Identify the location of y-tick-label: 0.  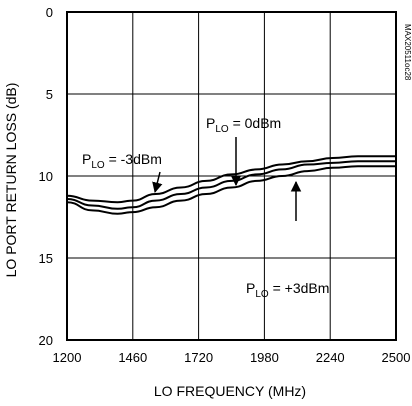
(49, 12).